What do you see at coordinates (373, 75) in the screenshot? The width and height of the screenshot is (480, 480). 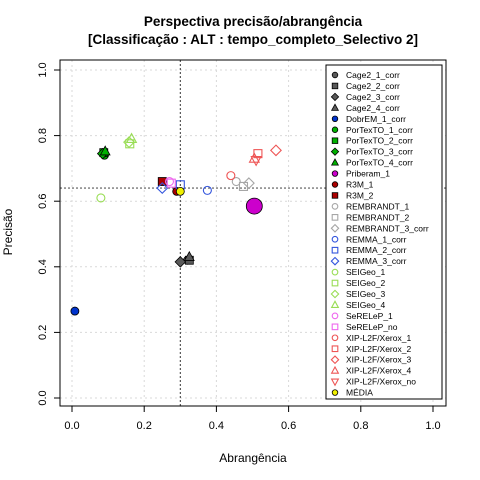 I see `legend-entry: Cage2_1_corr` at bounding box center [373, 75].